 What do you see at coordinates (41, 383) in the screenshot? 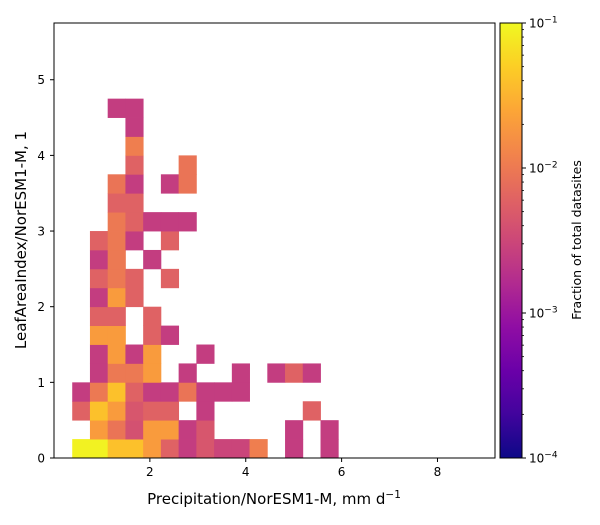
I see `y-tick-label: 1` at bounding box center [41, 383].